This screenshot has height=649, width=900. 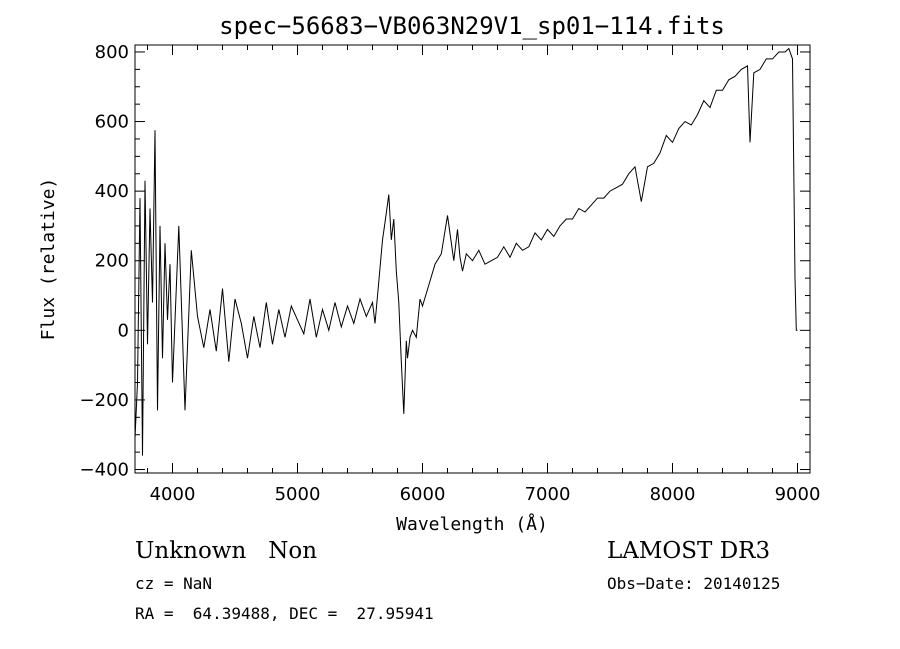 What do you see at coordinates (173, 494) in the screenshot?
I see `x-tick-label: 4000` at bounding box center [173, 494].